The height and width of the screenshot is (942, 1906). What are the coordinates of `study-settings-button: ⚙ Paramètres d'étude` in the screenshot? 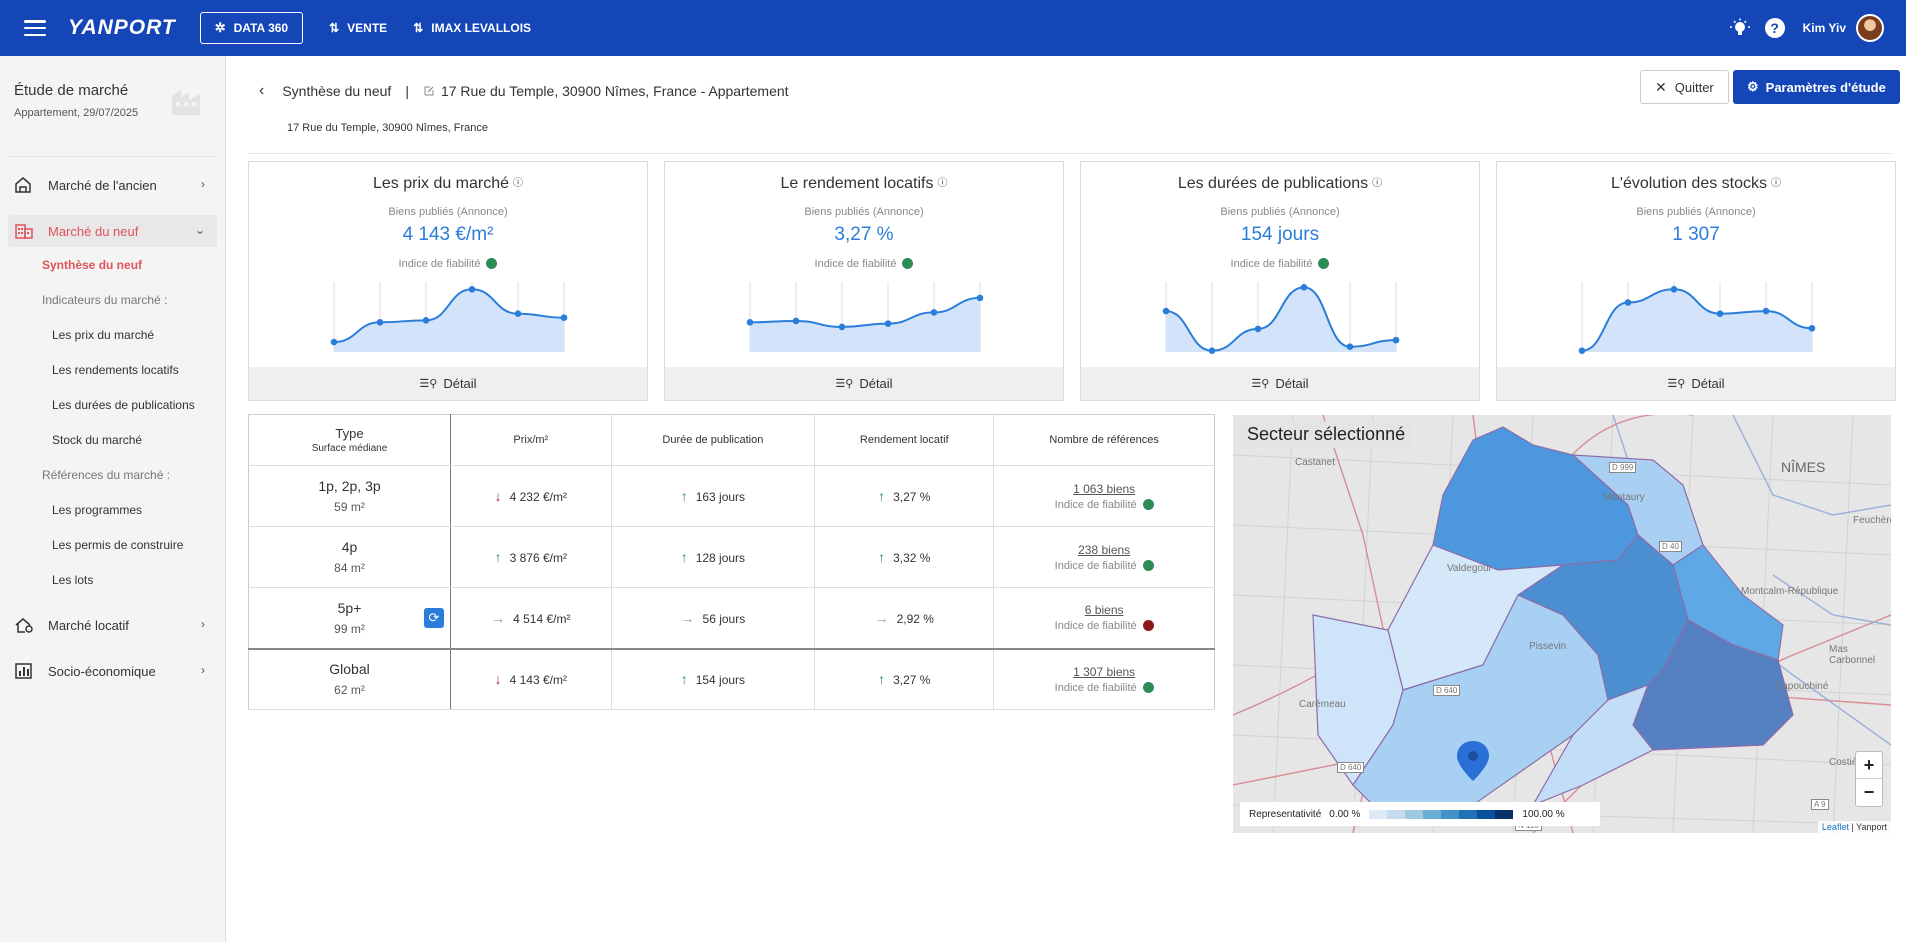 It's located at (1816, 87).